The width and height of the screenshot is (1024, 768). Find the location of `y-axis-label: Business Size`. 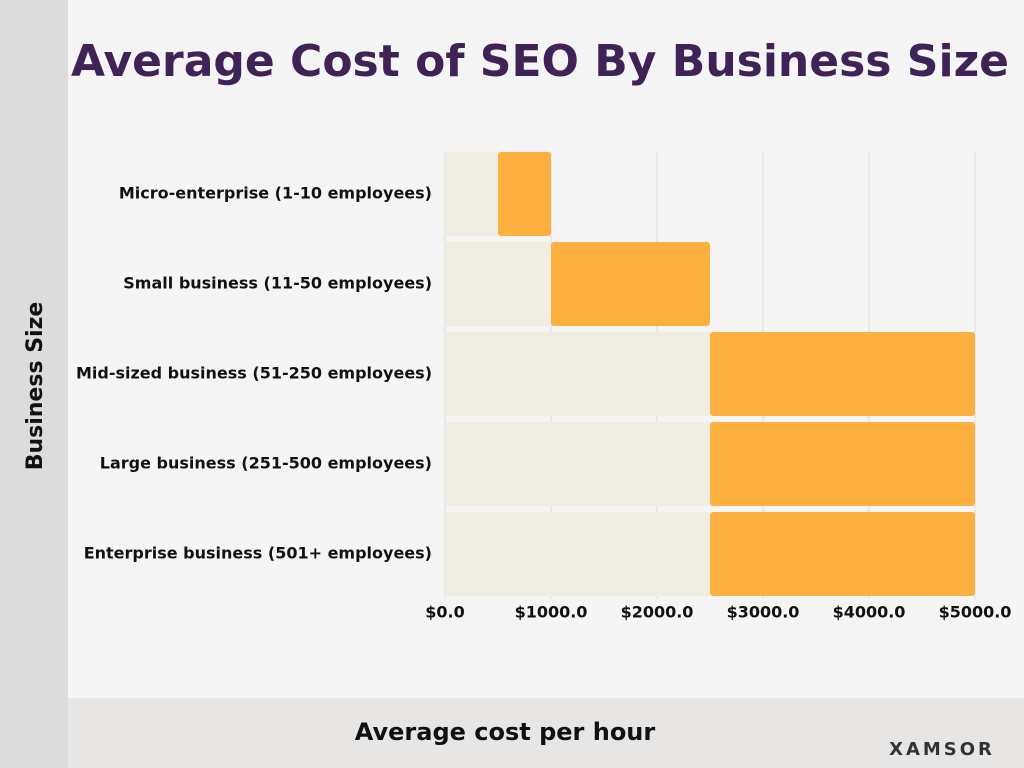

y-axis-label: Business Size is located at coordinates (35, 386).